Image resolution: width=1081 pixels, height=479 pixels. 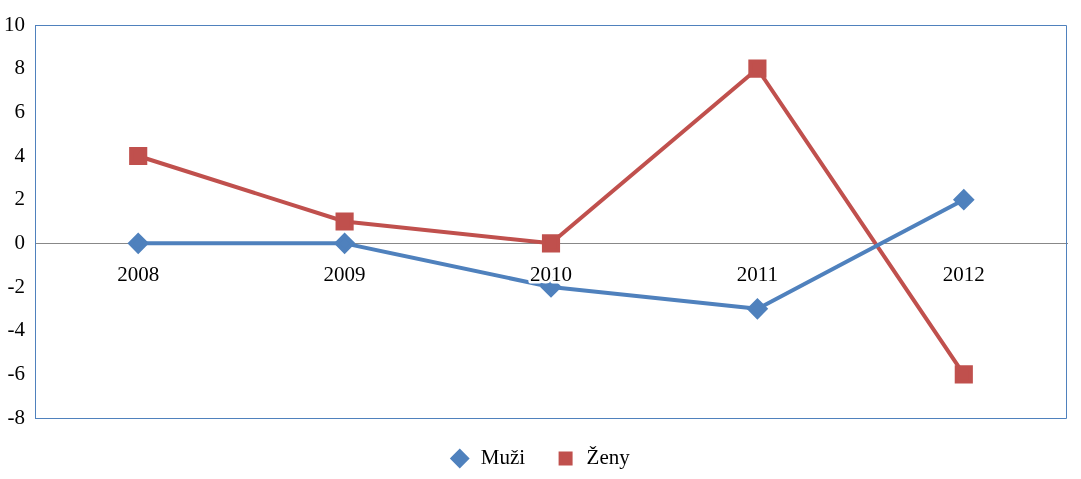 I want to click on x-tick-label: 2010, so click(x=551, y=274).